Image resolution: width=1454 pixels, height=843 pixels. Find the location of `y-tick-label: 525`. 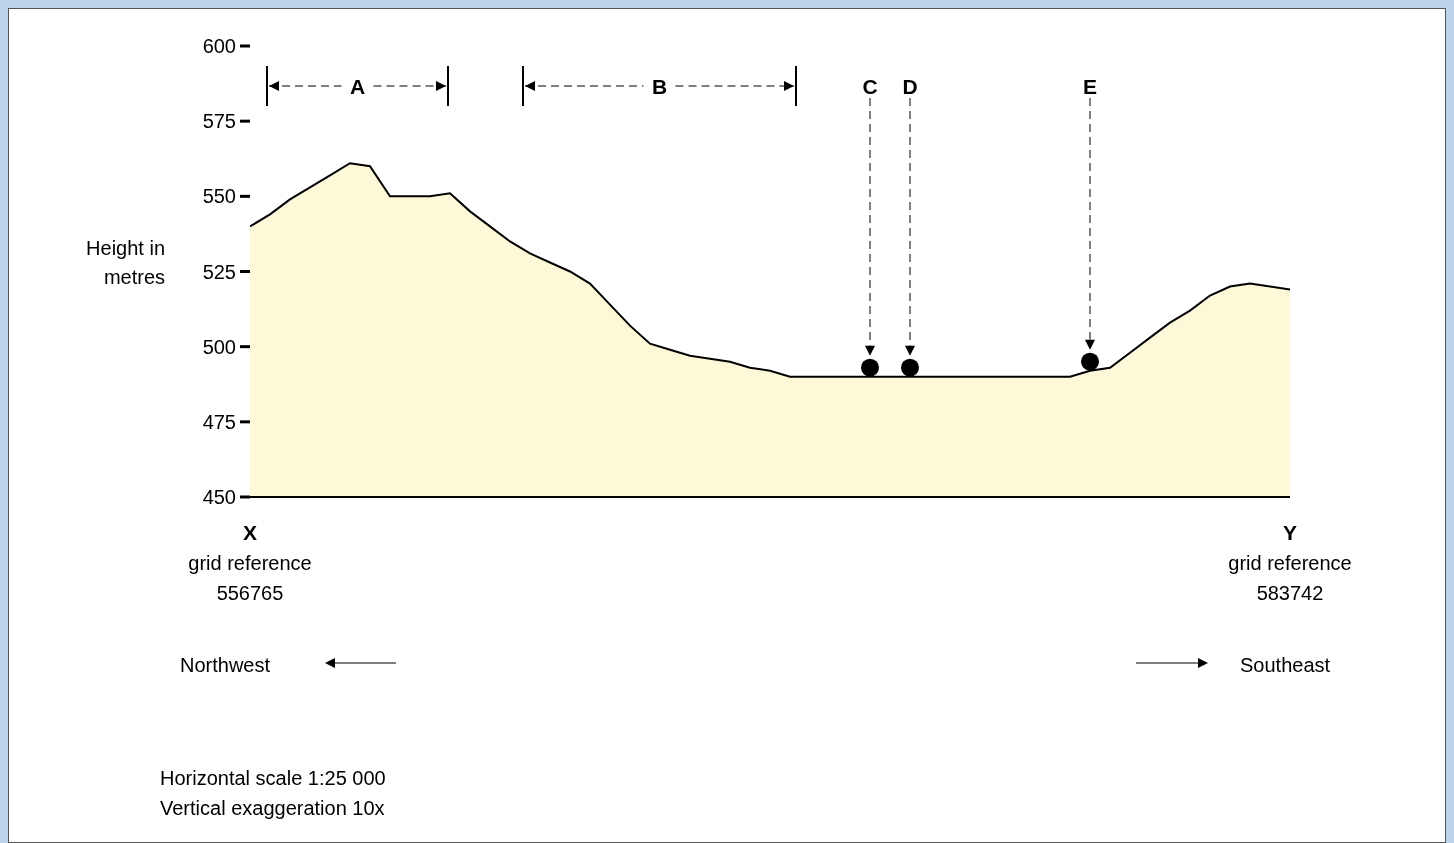

y-tick-label: 525 is located at coordinates (219, 271).